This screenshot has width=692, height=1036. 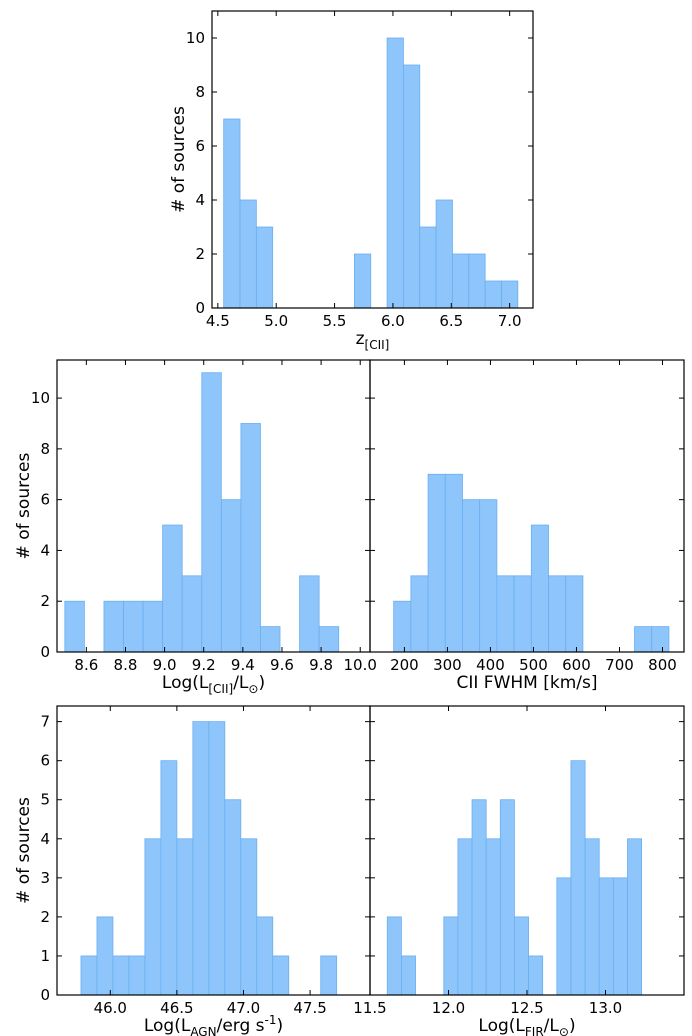 I want to click on x-axis-label: z[CII], so click(x=373, y=340).